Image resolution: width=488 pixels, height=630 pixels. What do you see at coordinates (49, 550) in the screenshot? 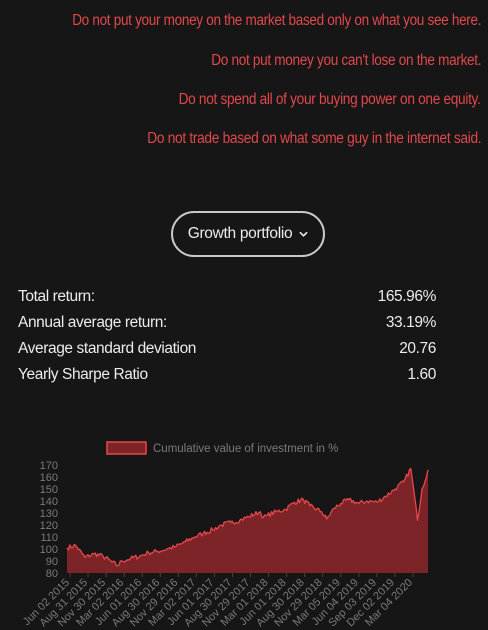
I see `y-tick-label: 100` at bounding box center [49, 550].